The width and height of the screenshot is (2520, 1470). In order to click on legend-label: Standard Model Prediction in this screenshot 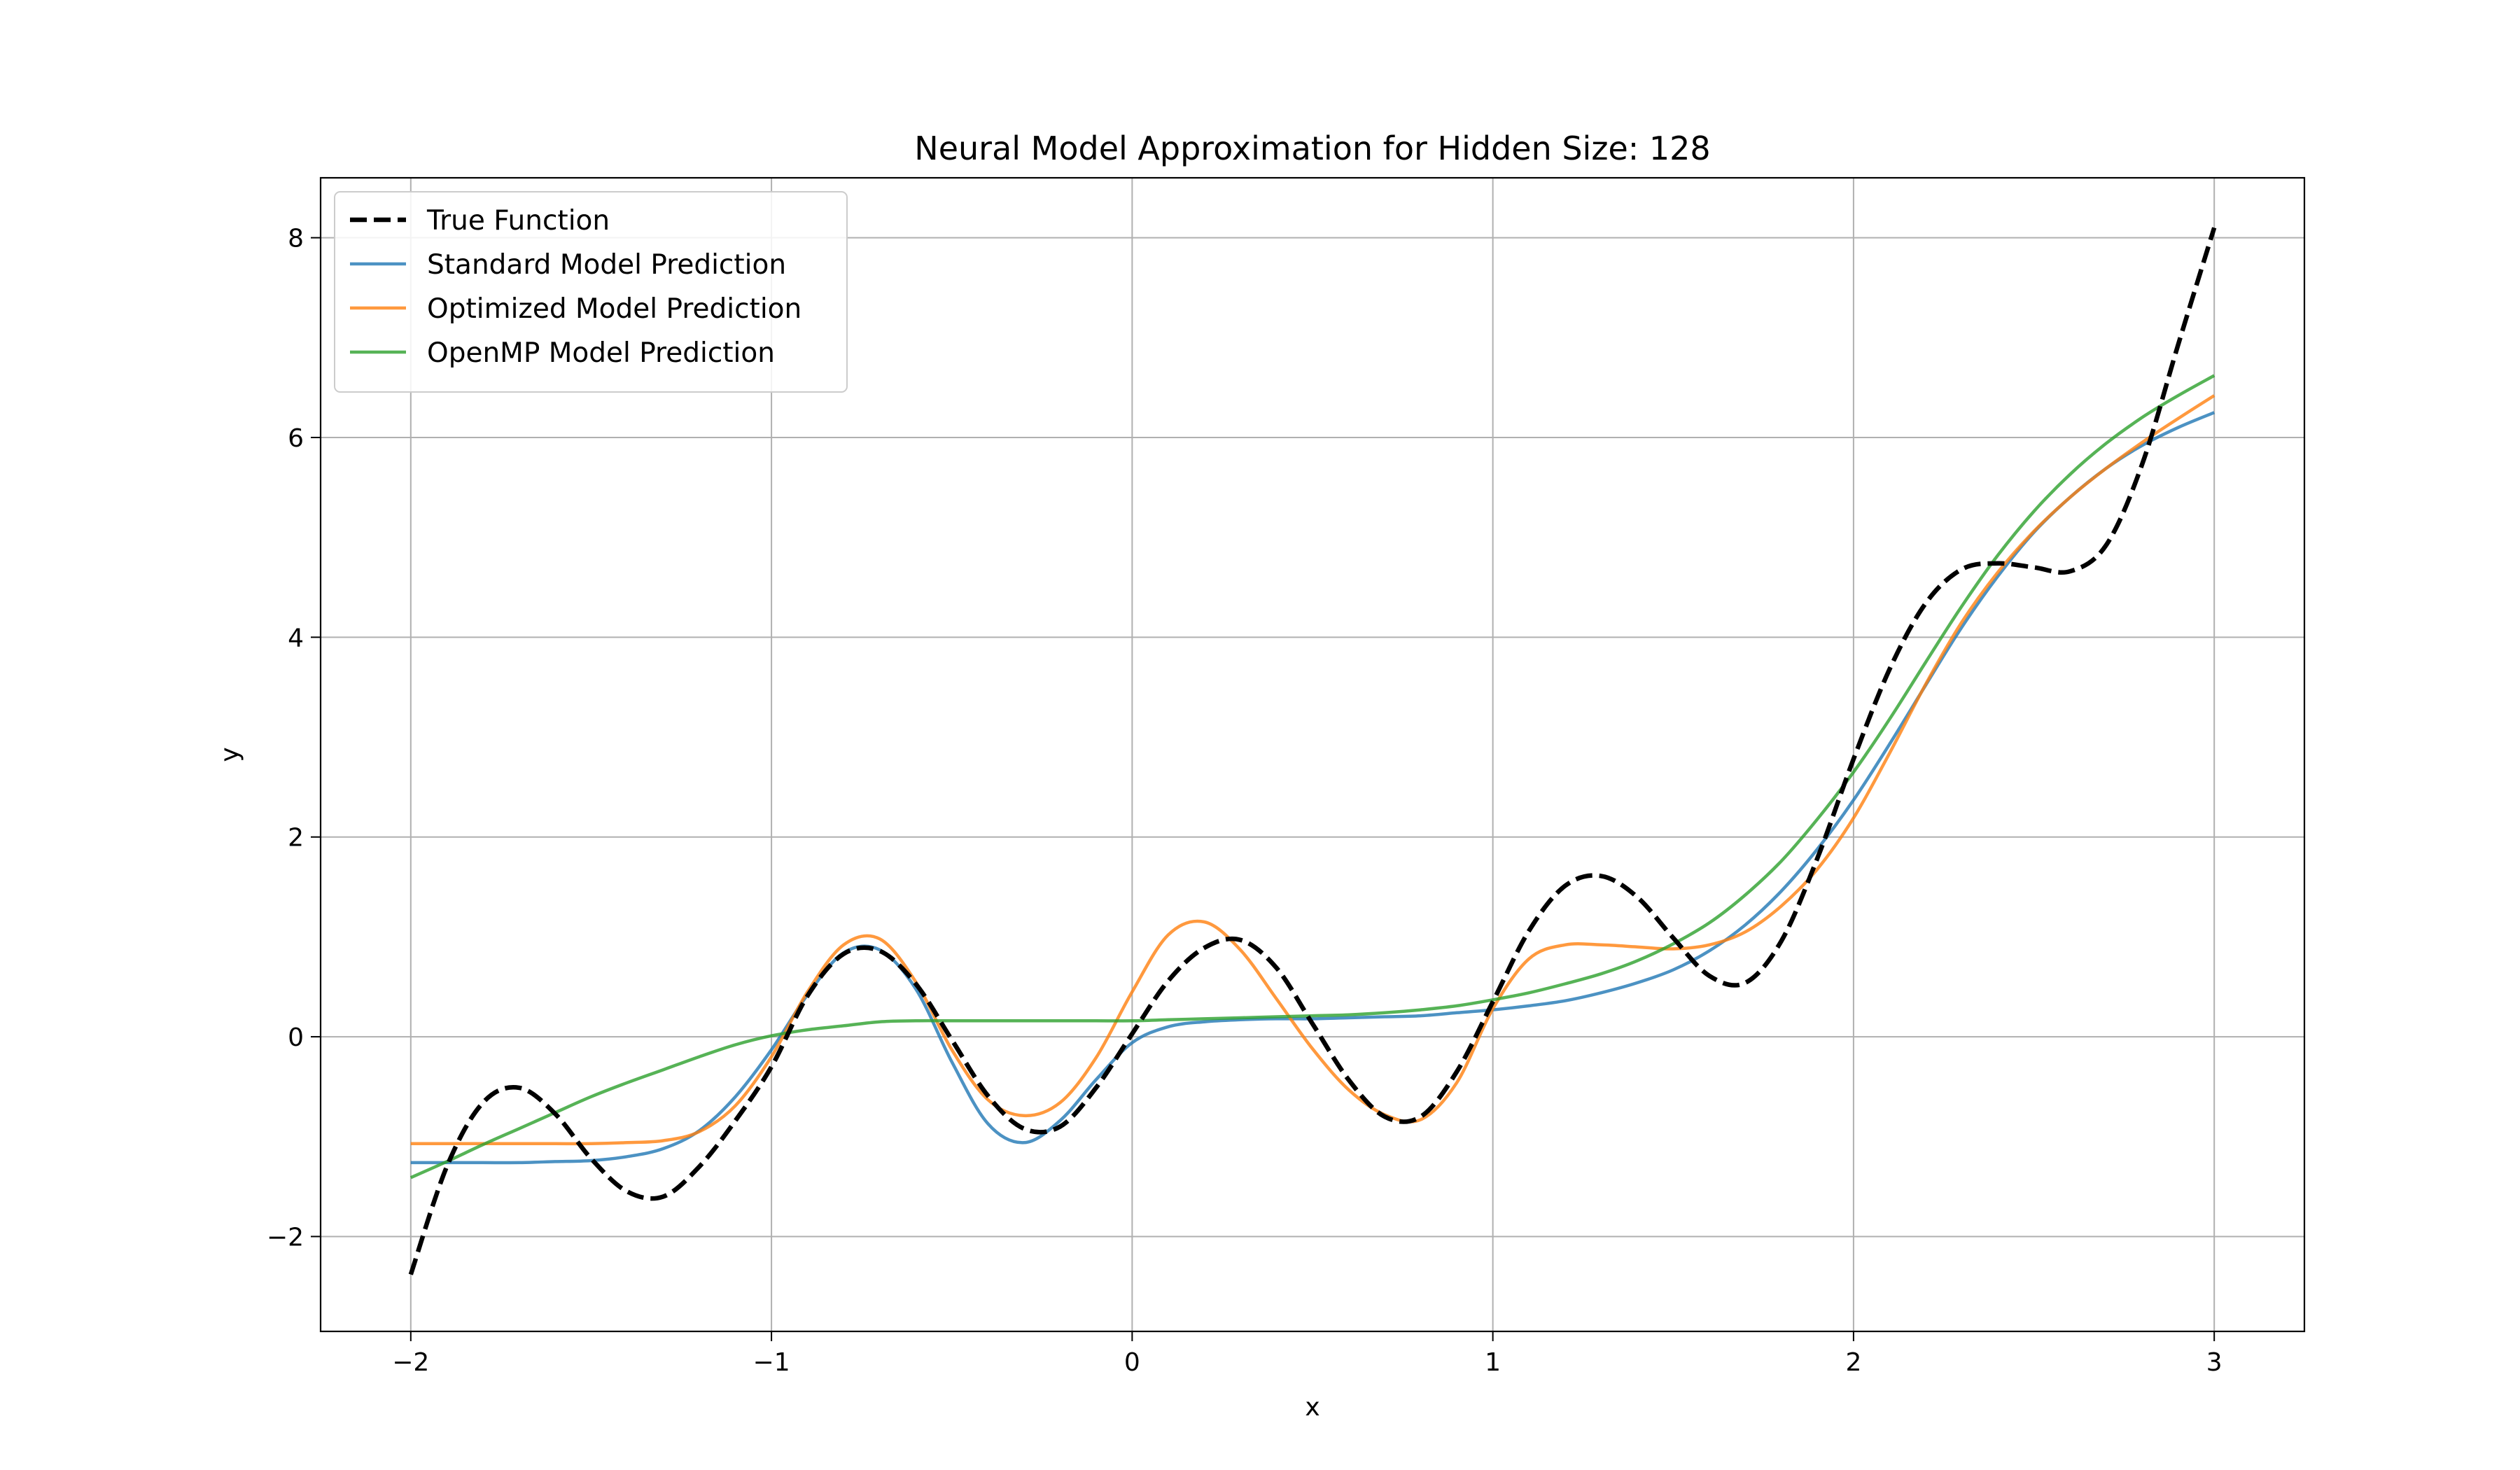, I will do `click(606, 265)`.